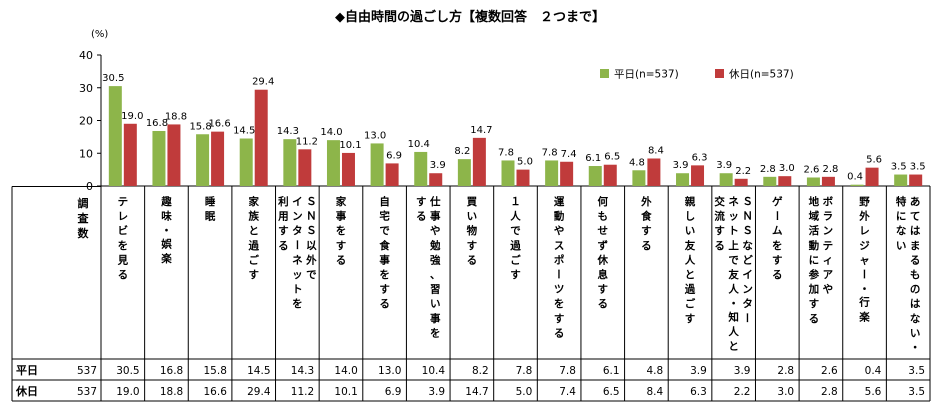 Image resolution: width=940 pixels, height=419 pixels. What do you see at coordinates (811, 169) in the screenshot?
I see `bar-value-label: 2.6` at bounding box center [811, 169].